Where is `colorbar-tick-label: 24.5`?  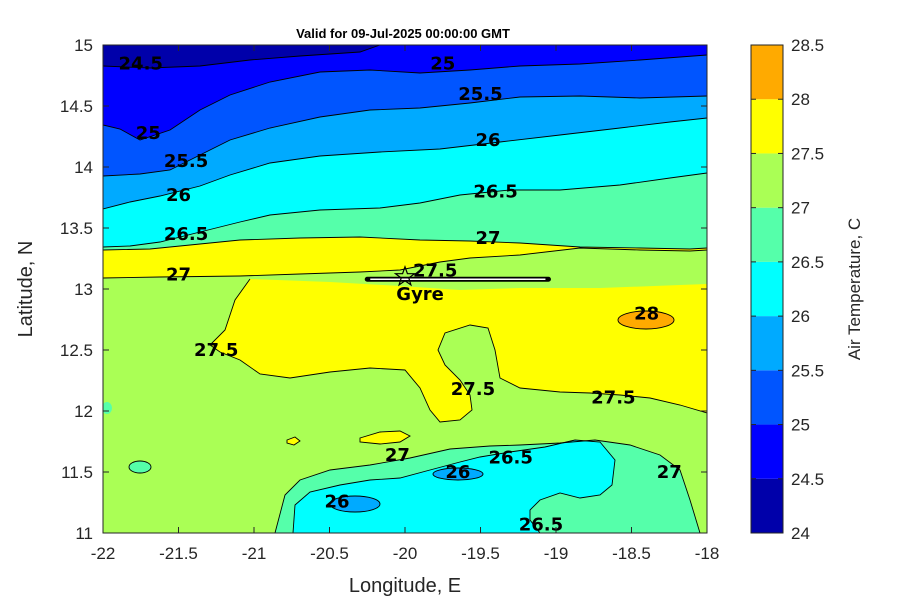
colorbar-tick-label: 24.5 is located at coordinates (807, 479).